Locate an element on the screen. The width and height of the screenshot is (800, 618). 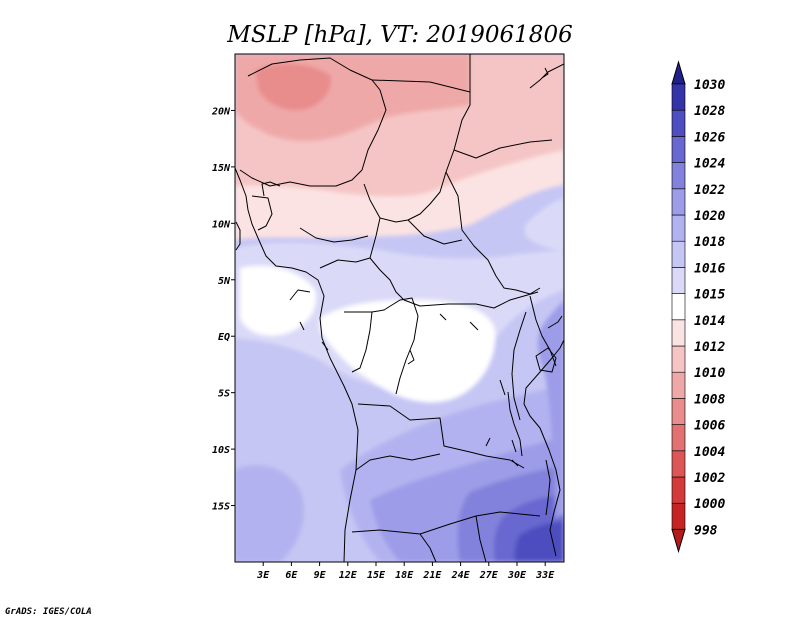
colorbar-label: 1015 is located at coordinates (709, 295).